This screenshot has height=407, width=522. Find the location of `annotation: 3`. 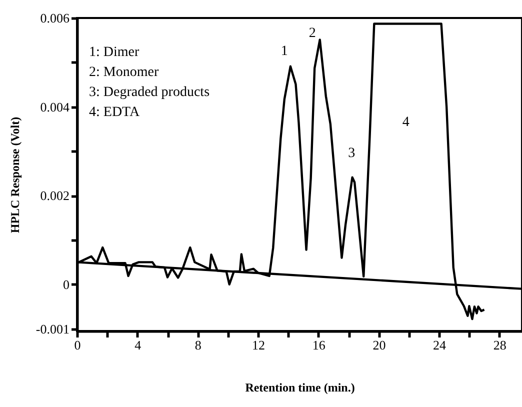

annotation: 3 is located at coordinates (352, 154).